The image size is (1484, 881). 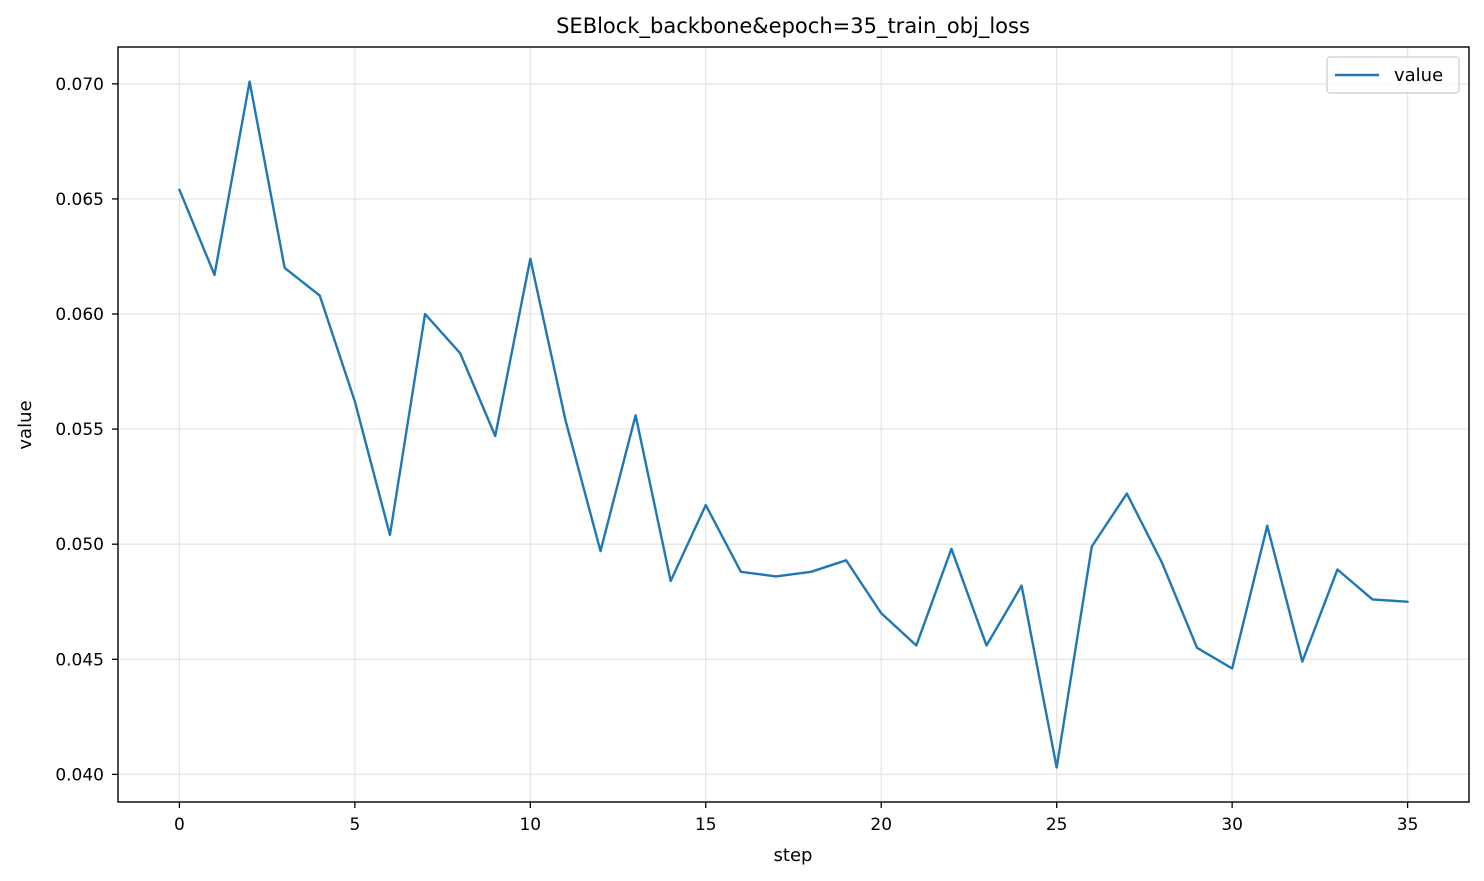 I want to click on x-tick-label: 0, so click(x=179, y=825).